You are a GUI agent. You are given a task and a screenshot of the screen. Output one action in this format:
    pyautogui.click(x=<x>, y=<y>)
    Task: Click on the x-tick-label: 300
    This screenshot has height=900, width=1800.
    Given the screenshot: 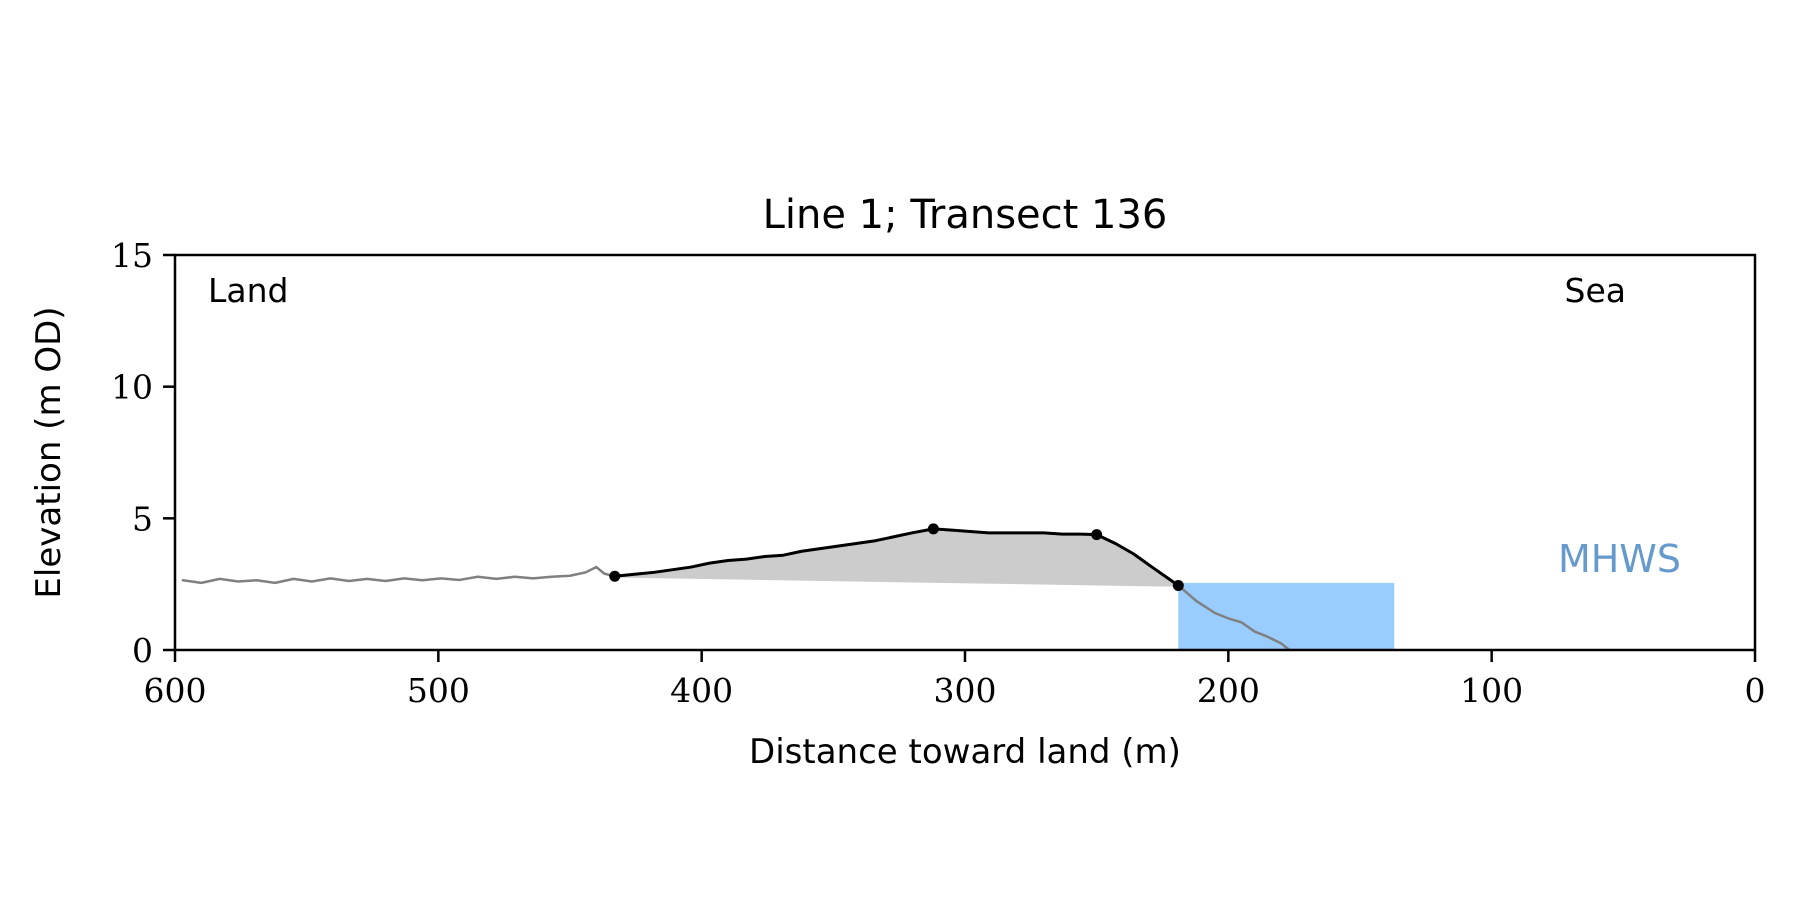 What is the action you would take?
    pyautogui.click(x=965, y=690)
    